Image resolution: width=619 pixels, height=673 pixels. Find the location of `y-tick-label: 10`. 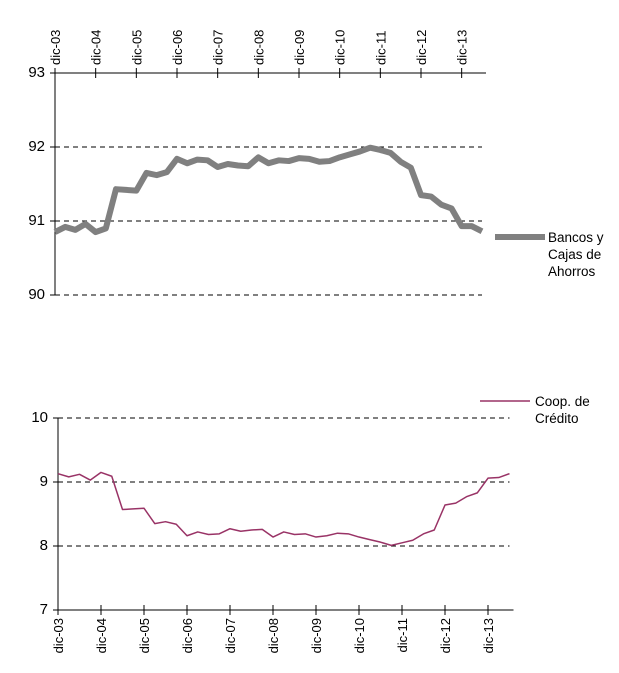

y-tick-label: 10 is located at coordinates (39, 417).